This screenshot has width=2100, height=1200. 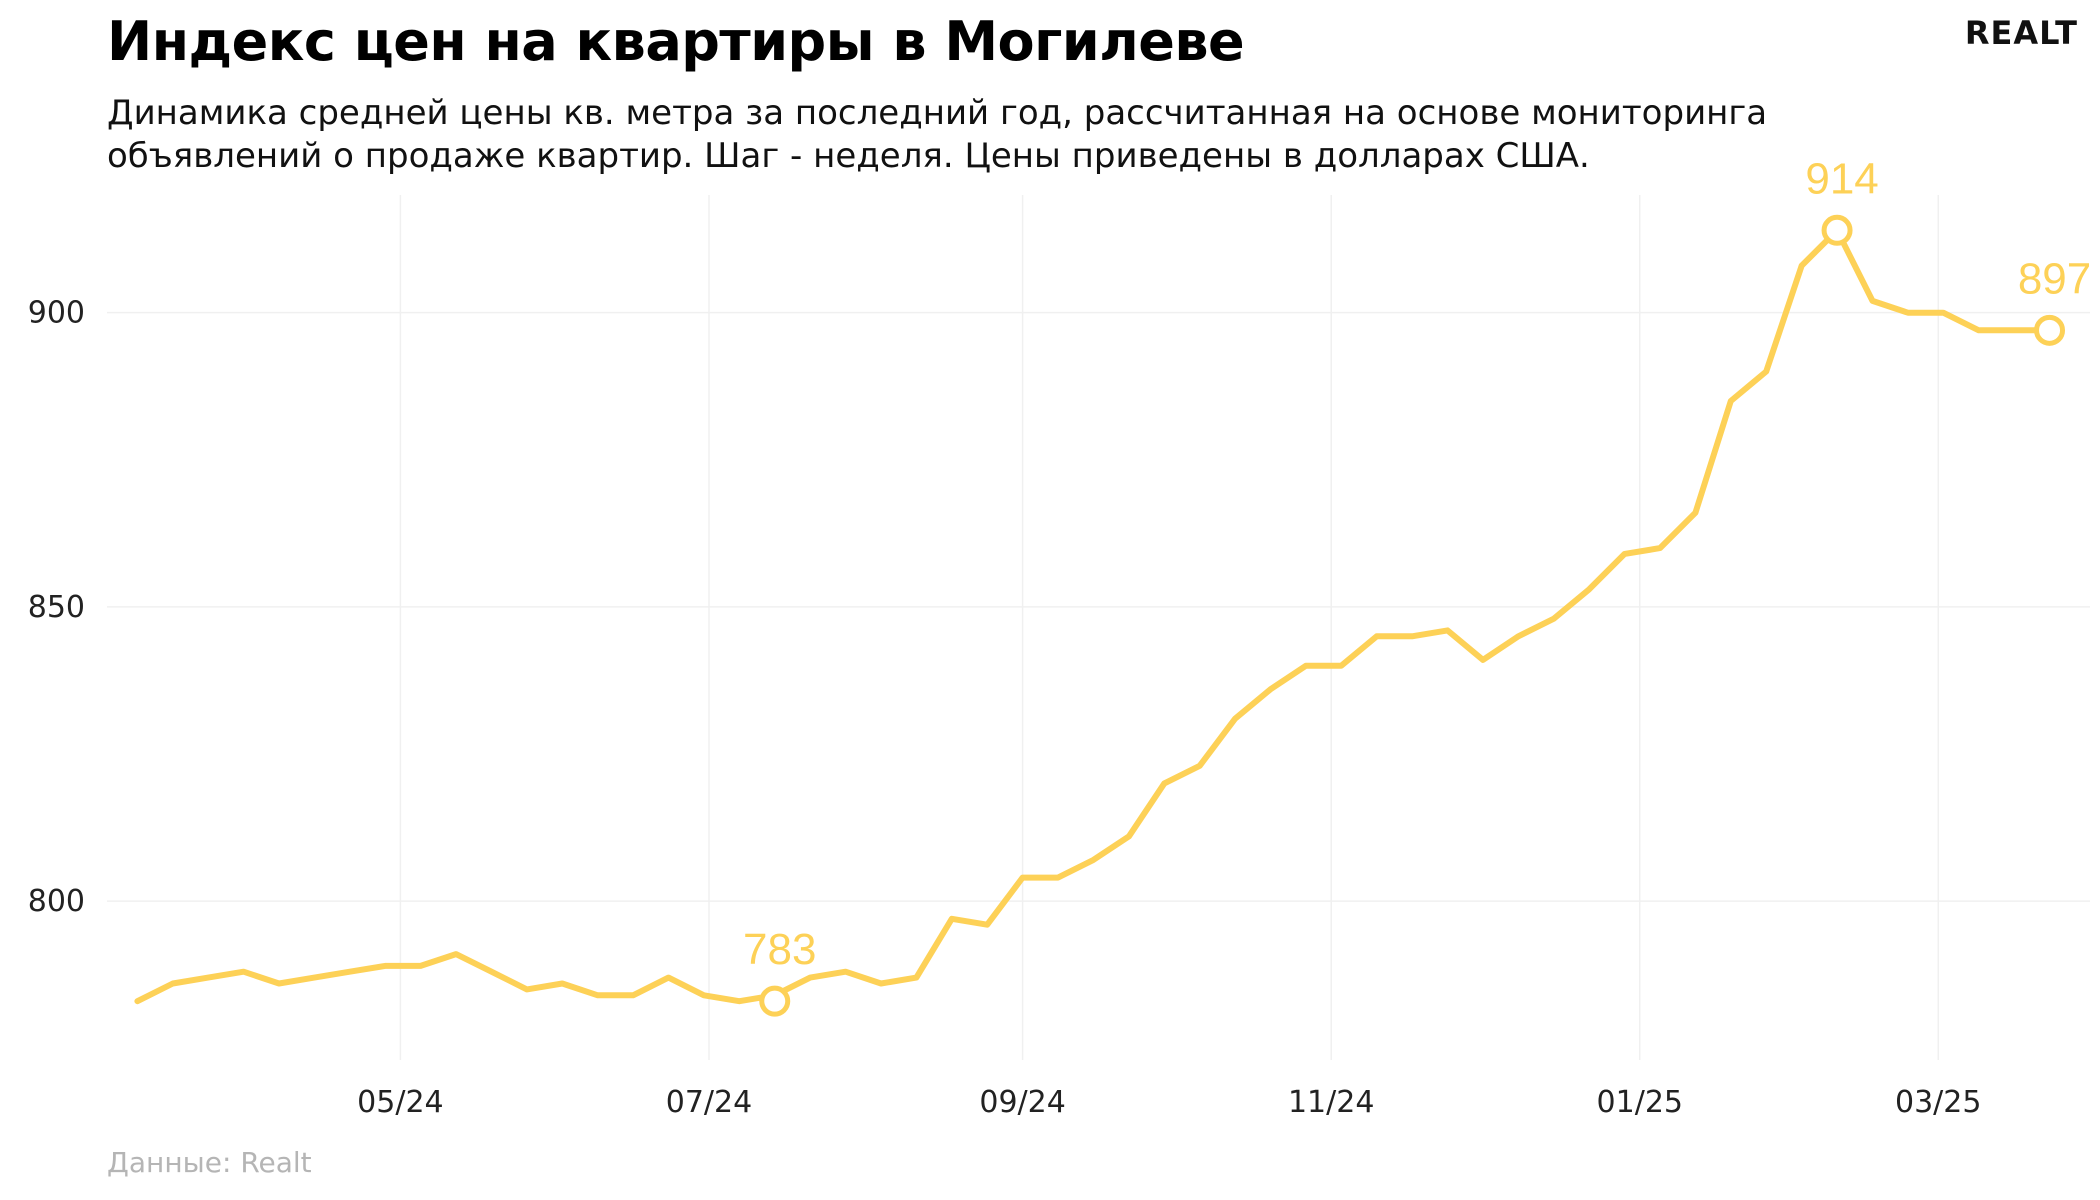 What do you see at coordinates (1938, 1102) in the screenshot?
I see `x-tick-label: 03/25` at bounding box center [1938, 1102].